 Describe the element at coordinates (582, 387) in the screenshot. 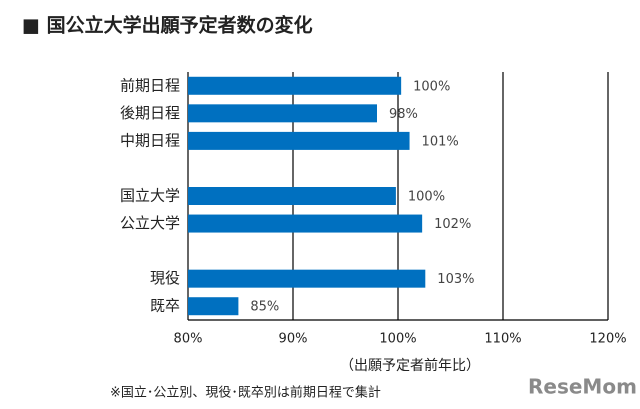

I see `watermark: ReseMom` at that location.